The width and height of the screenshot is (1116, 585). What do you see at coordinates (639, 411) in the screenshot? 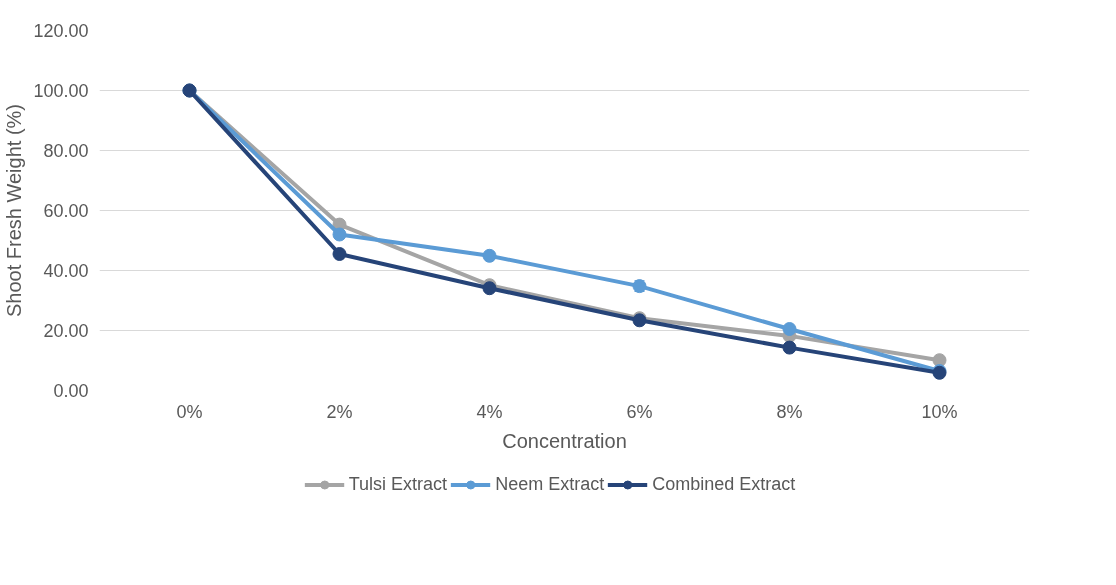
I see `x-tick-label: 6%` at bounding box center [639, 411].